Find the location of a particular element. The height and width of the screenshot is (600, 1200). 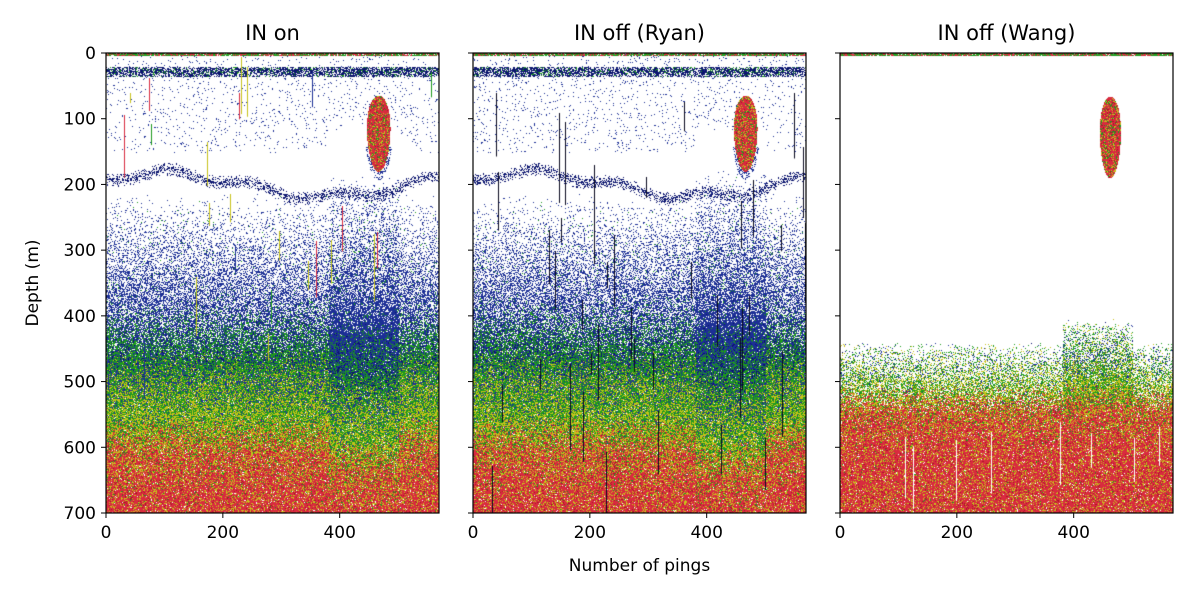

x-ticks-in-on: 0 200 400 is located at coordinates (228, 528).